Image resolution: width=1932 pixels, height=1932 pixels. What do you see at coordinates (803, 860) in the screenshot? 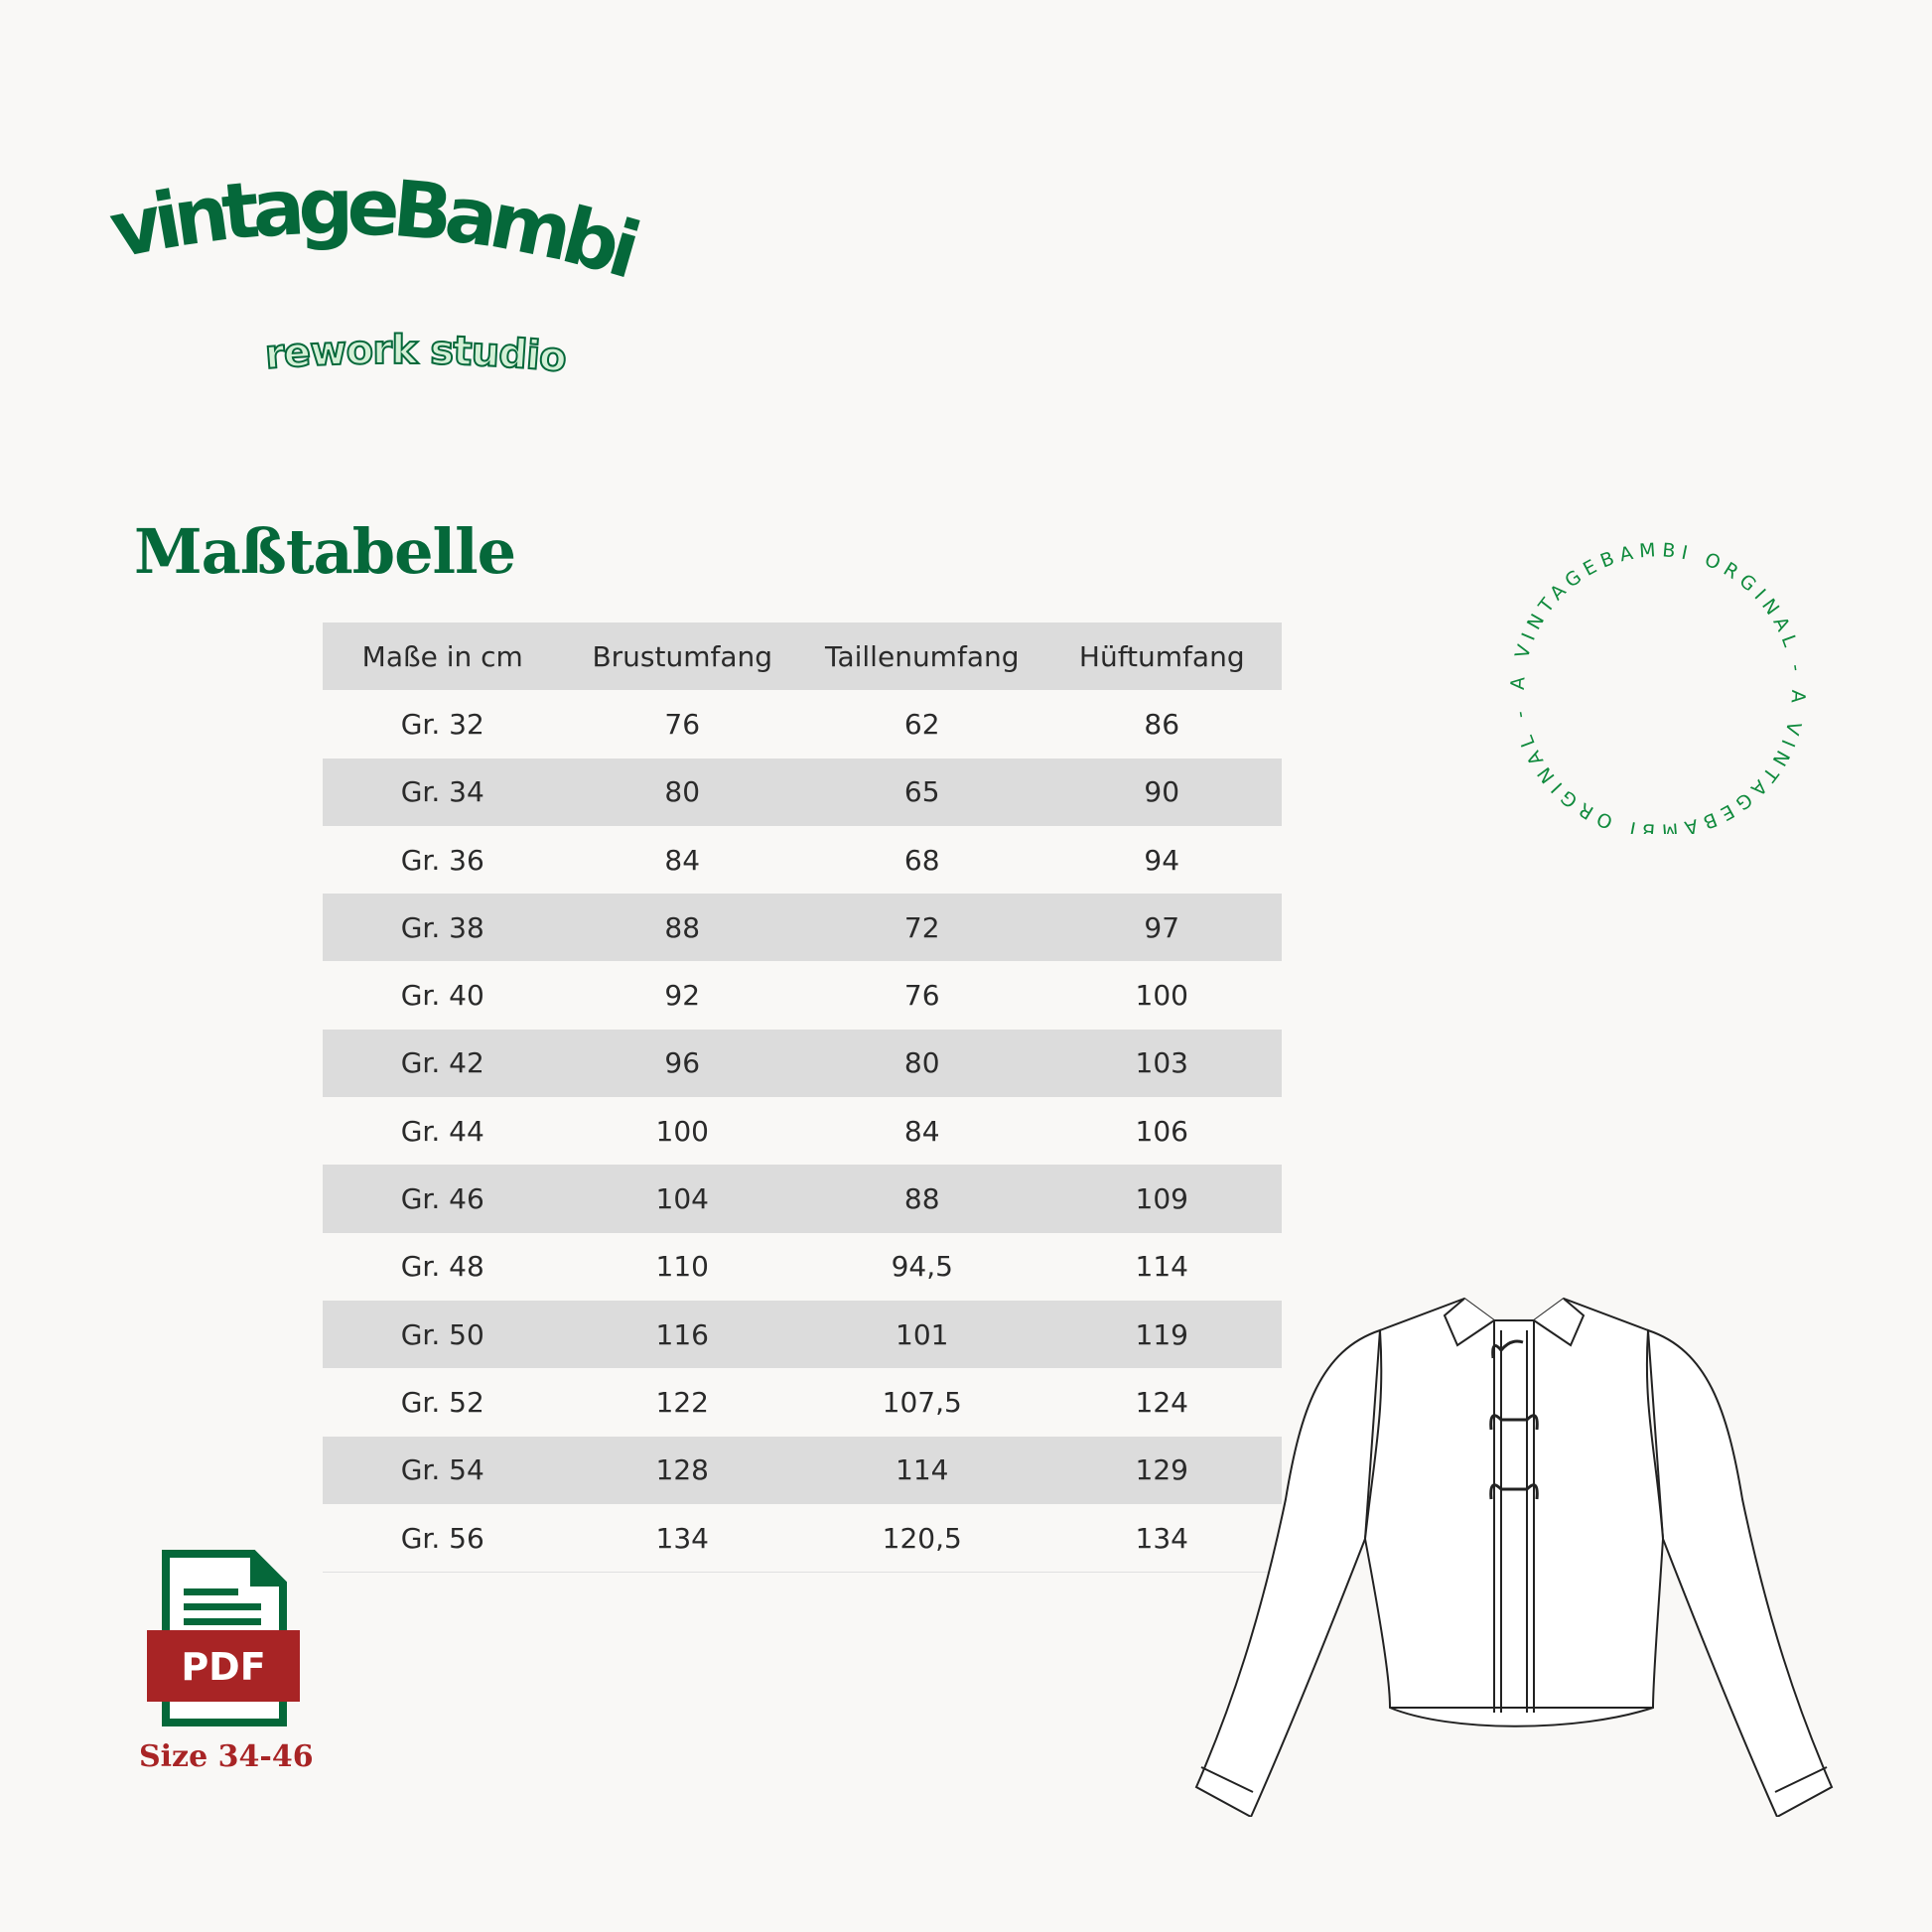
I see `table-row: Gr. 36 84 68 94` at bounding box center [803, 860].